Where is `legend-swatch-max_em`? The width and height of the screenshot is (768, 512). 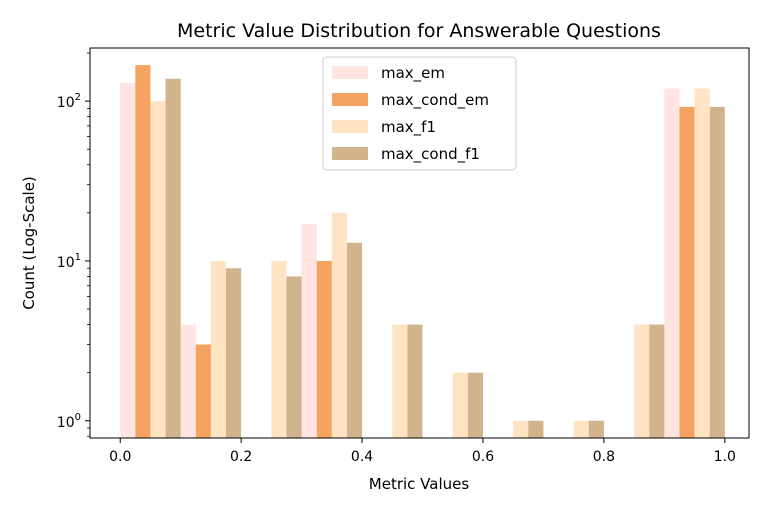 legend-swatch-max_em is located at coordinates (350, 72).